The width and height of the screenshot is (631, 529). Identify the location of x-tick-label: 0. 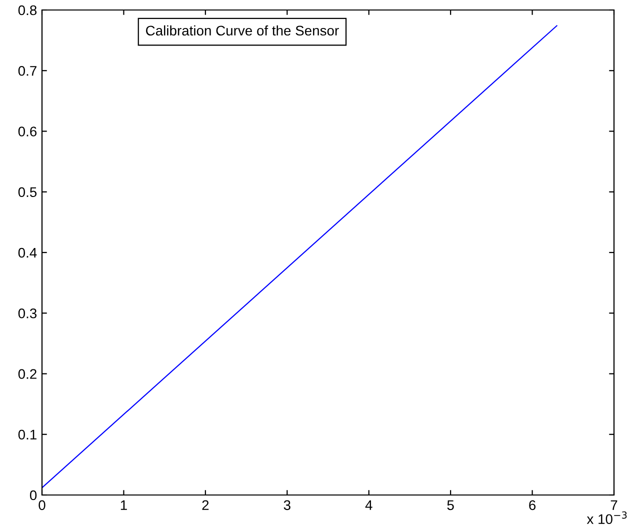
(42, 505).